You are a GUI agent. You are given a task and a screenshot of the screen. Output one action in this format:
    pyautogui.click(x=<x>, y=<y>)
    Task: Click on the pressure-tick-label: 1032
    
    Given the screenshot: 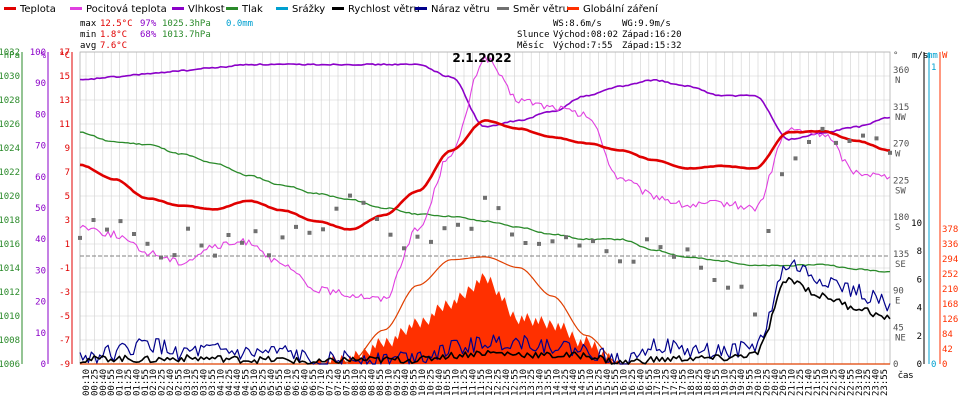 What is the action you would take?
    pyautogui.click(x=10, y=53)
    